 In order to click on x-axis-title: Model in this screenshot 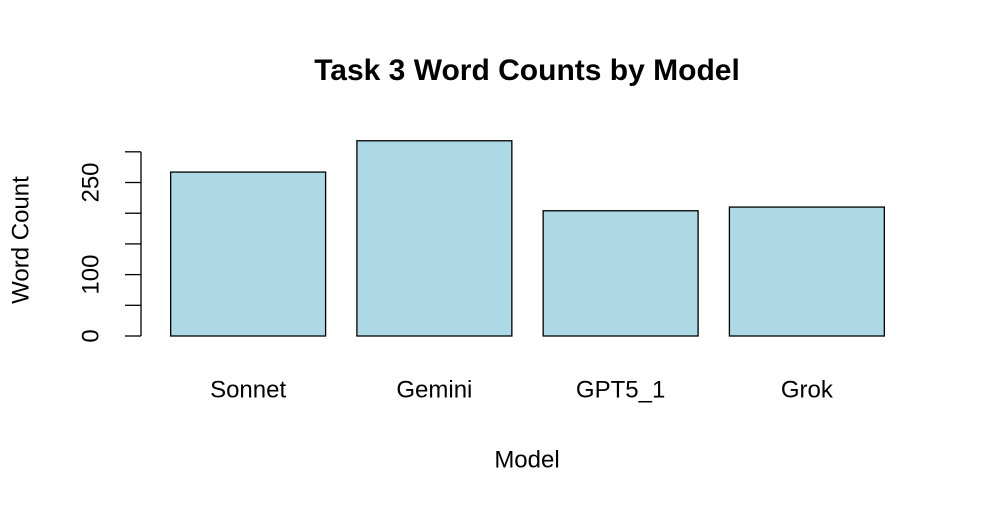, I will do `click(526, 459)`.